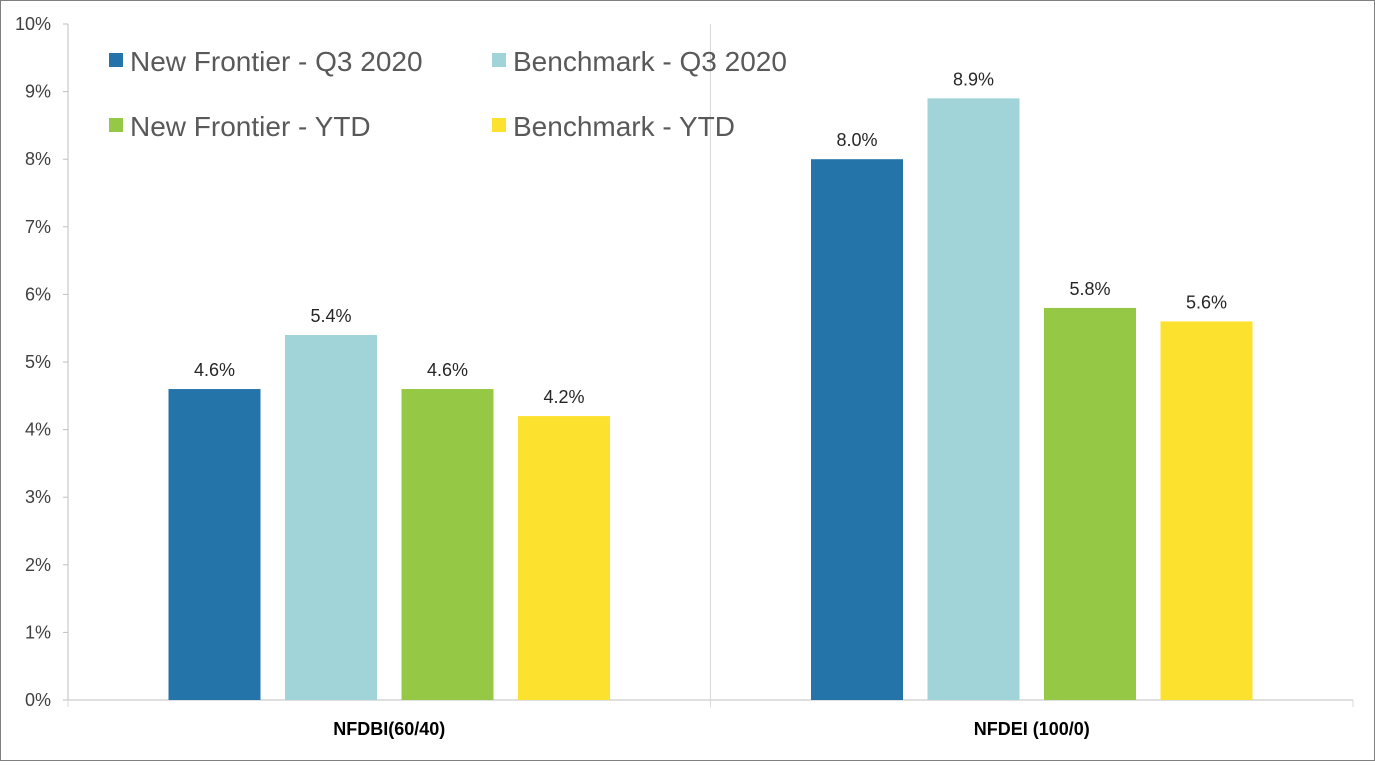  What do you see at coordinates (38, 159) in the screenshot?
I see `y-tick-label: 8%` at bounding box center [38, 159].